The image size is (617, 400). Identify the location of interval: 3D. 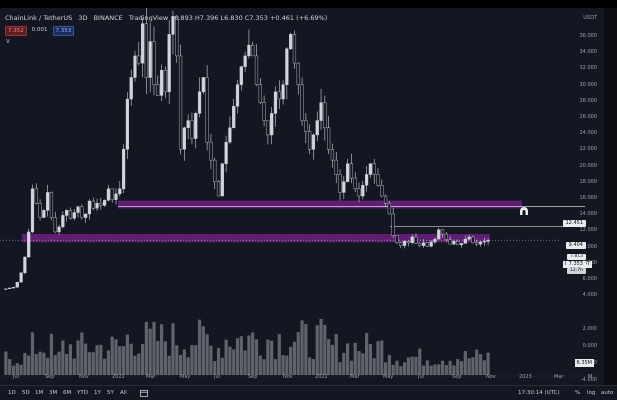
(83, 18).